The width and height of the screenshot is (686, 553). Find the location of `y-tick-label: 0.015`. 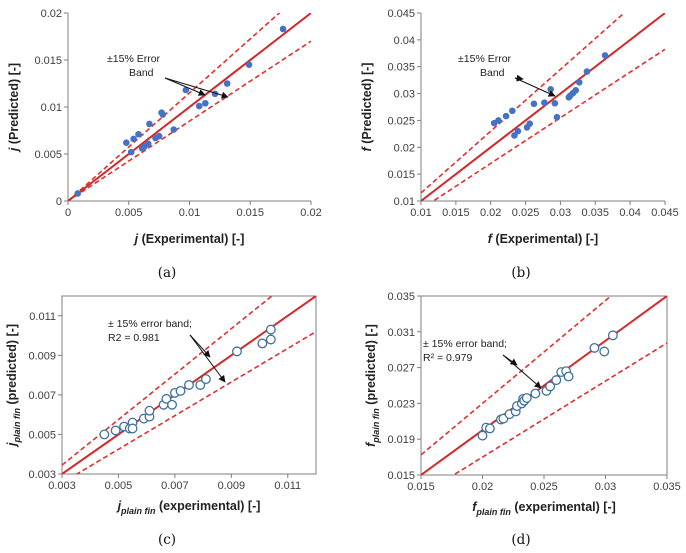

y-tick-label: 0.015 is located at coordinates (401, 175).